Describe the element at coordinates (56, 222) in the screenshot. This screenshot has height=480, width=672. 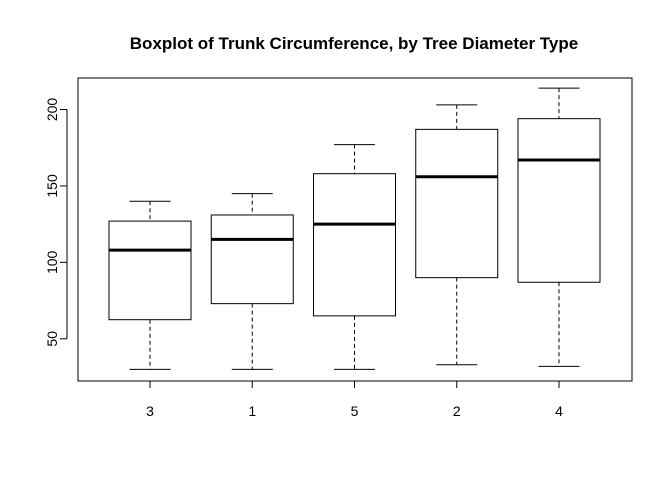
I see `y-axis: 50 100 150 200` at that location.